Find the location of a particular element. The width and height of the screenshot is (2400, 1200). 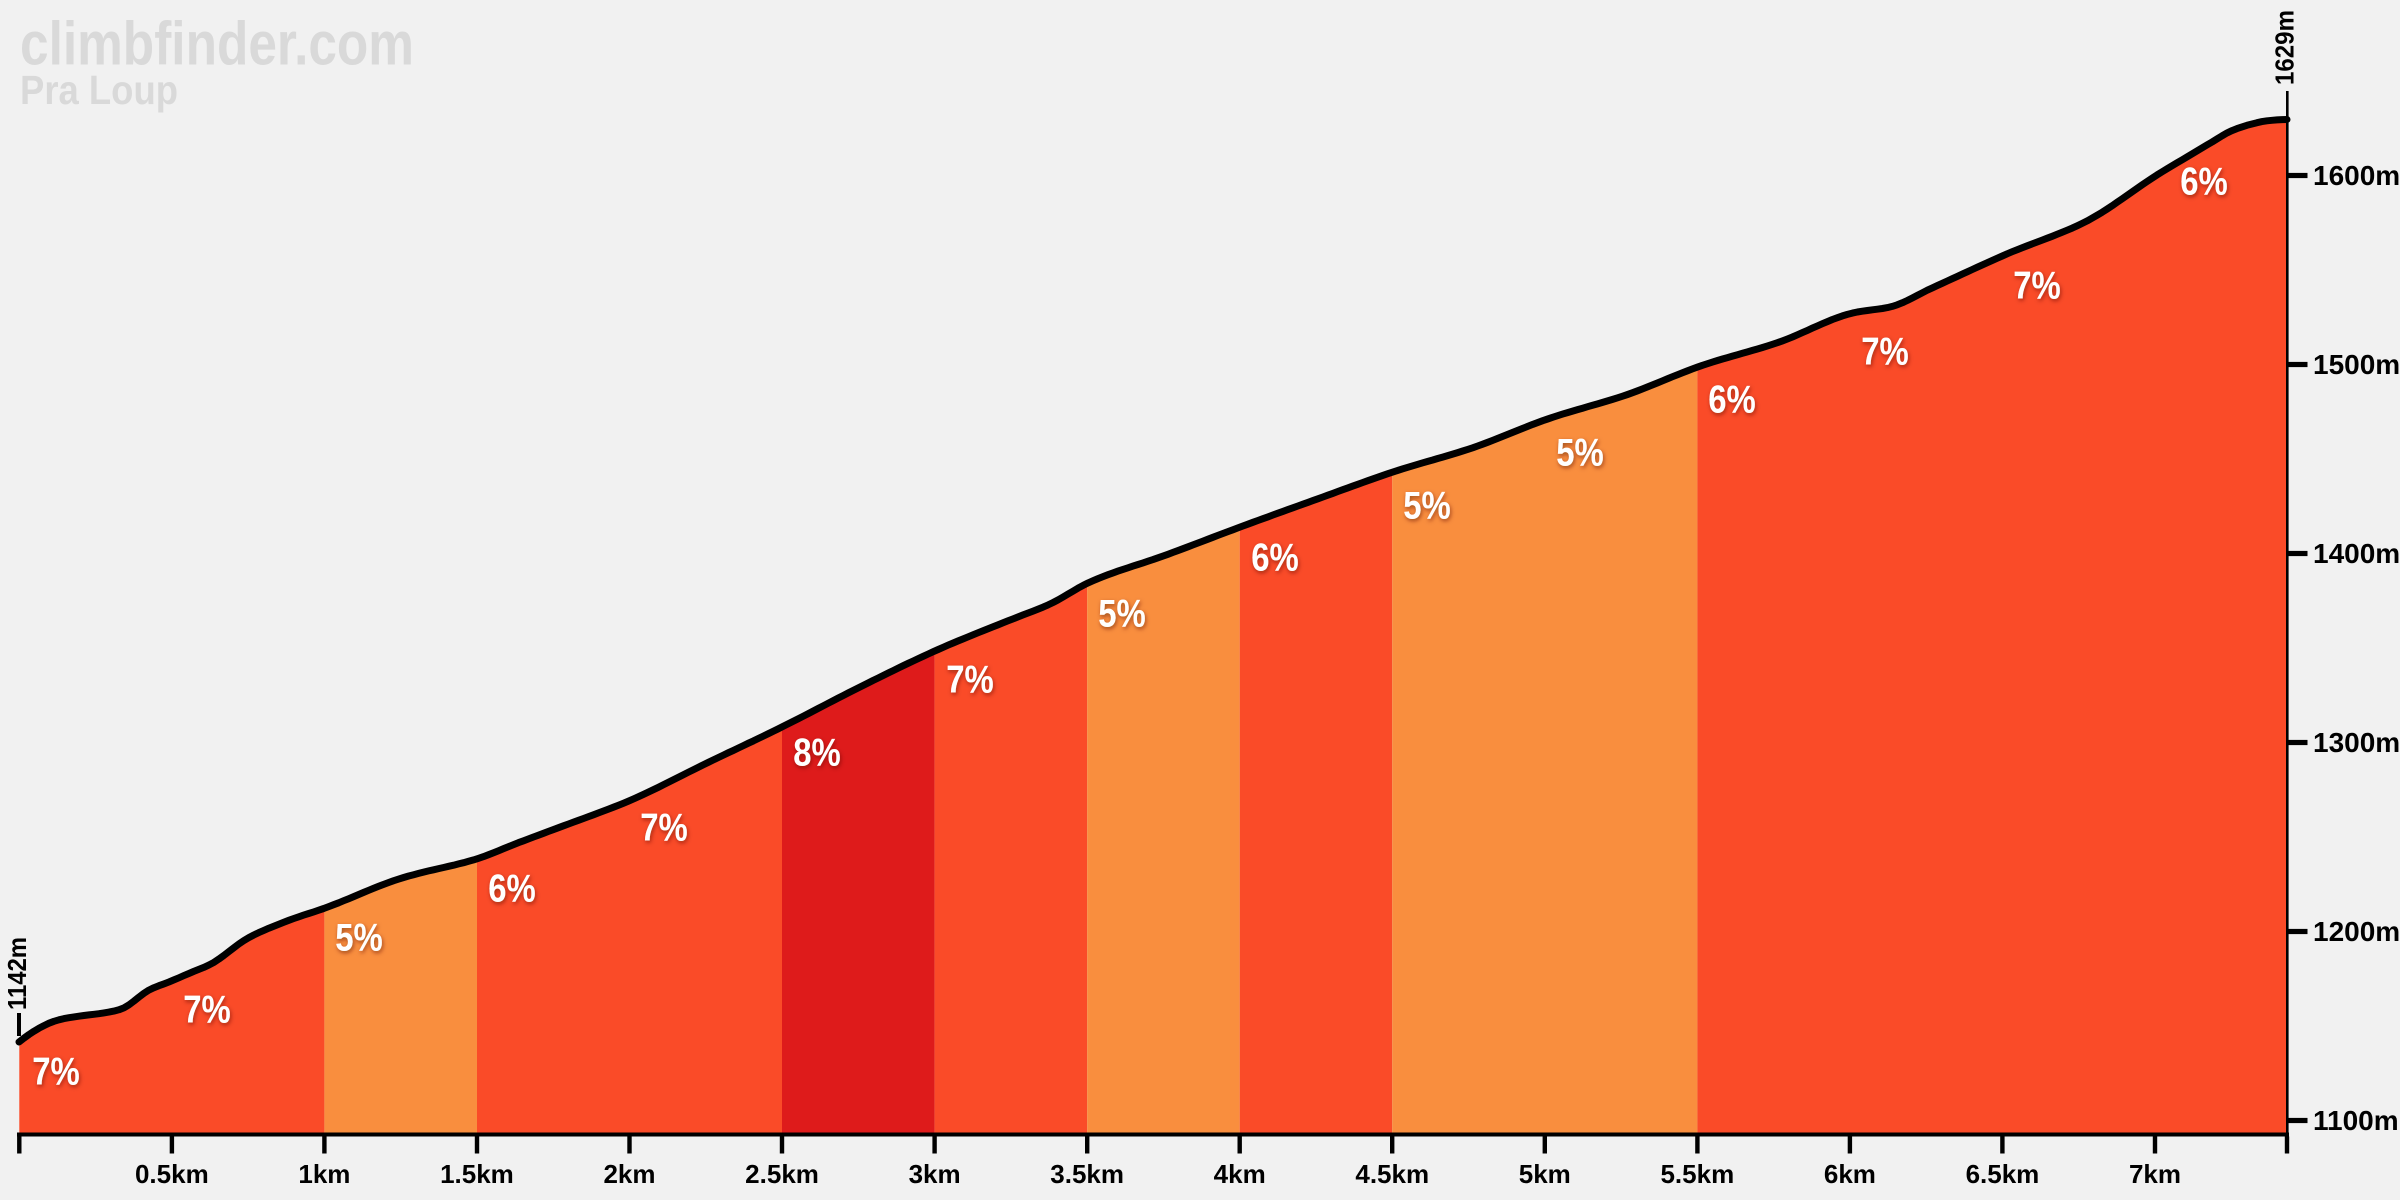

svg-text: Pra Loup is located at coordinates (99, 90).